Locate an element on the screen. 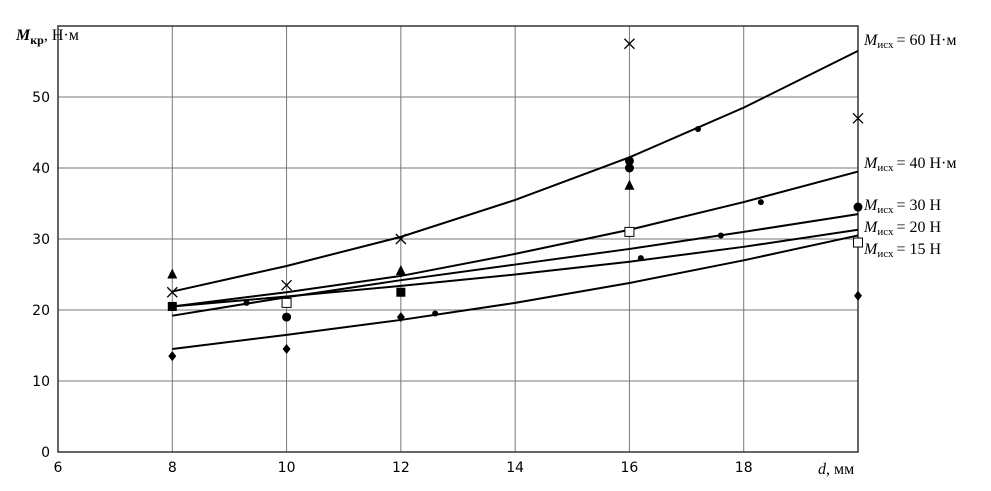  x-tick-label: 16 is located at coordinates (630, 468).